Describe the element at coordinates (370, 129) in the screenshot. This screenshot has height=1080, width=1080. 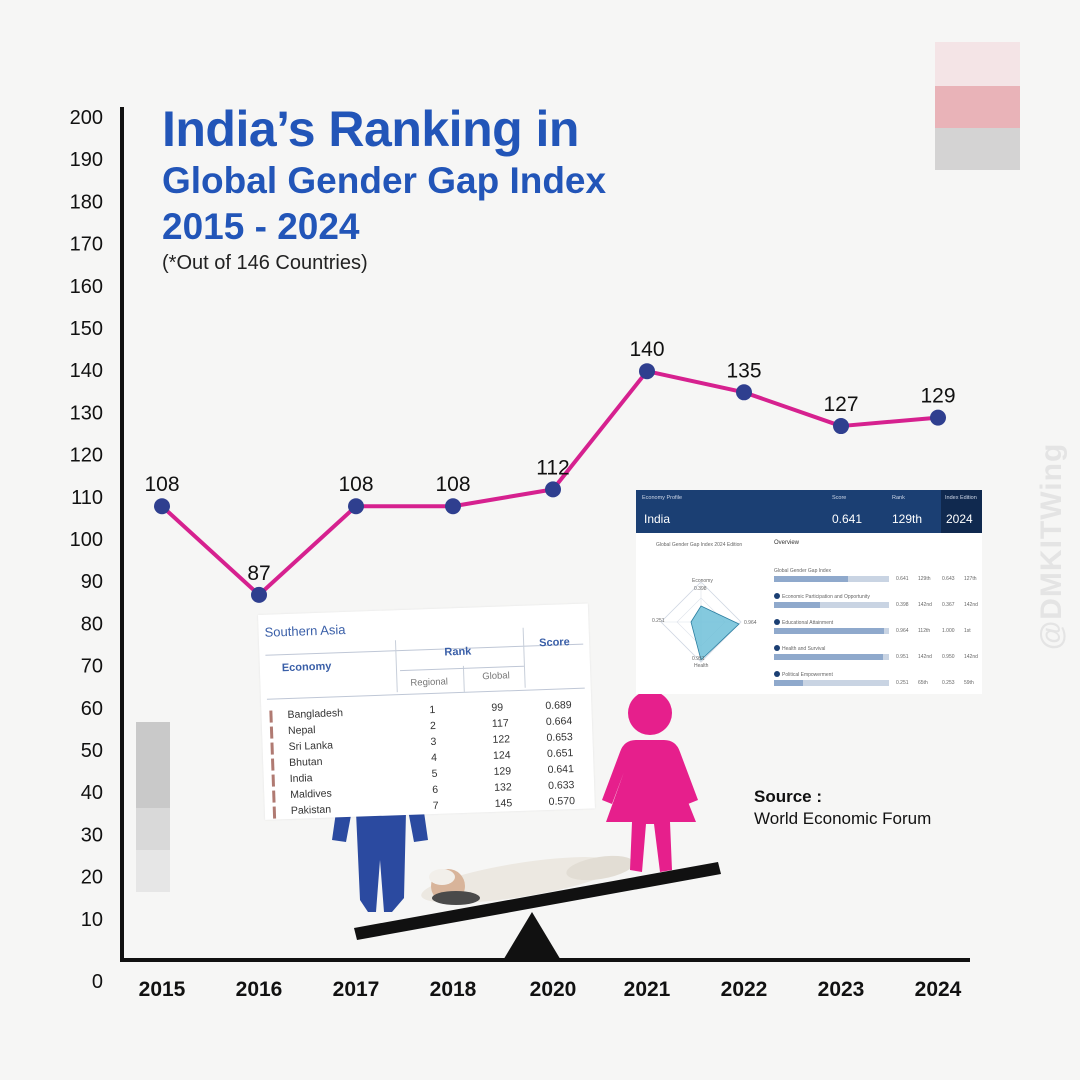
I see `page-title: India’s Ranking in` at that location.